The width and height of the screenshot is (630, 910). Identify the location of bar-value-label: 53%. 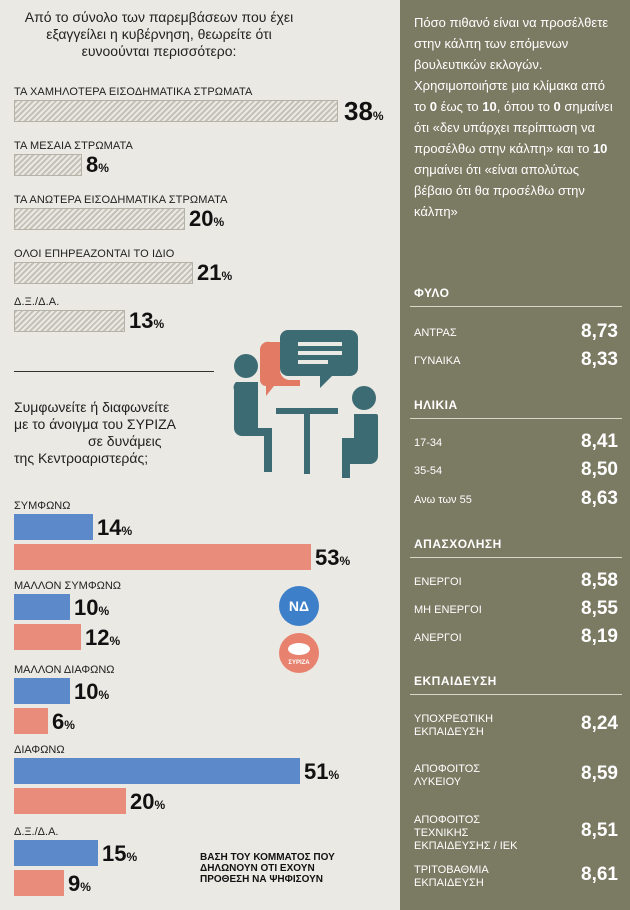
(332, 558).